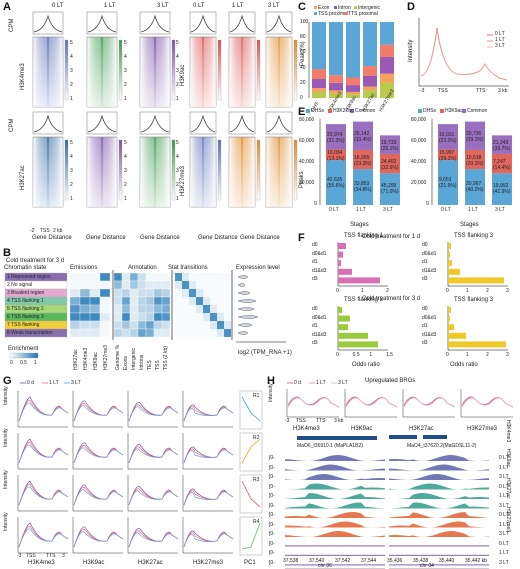  Describe the element at coordinates (508, 431) in the screenshot. I see `side-mark: H3K4me3` at that location.